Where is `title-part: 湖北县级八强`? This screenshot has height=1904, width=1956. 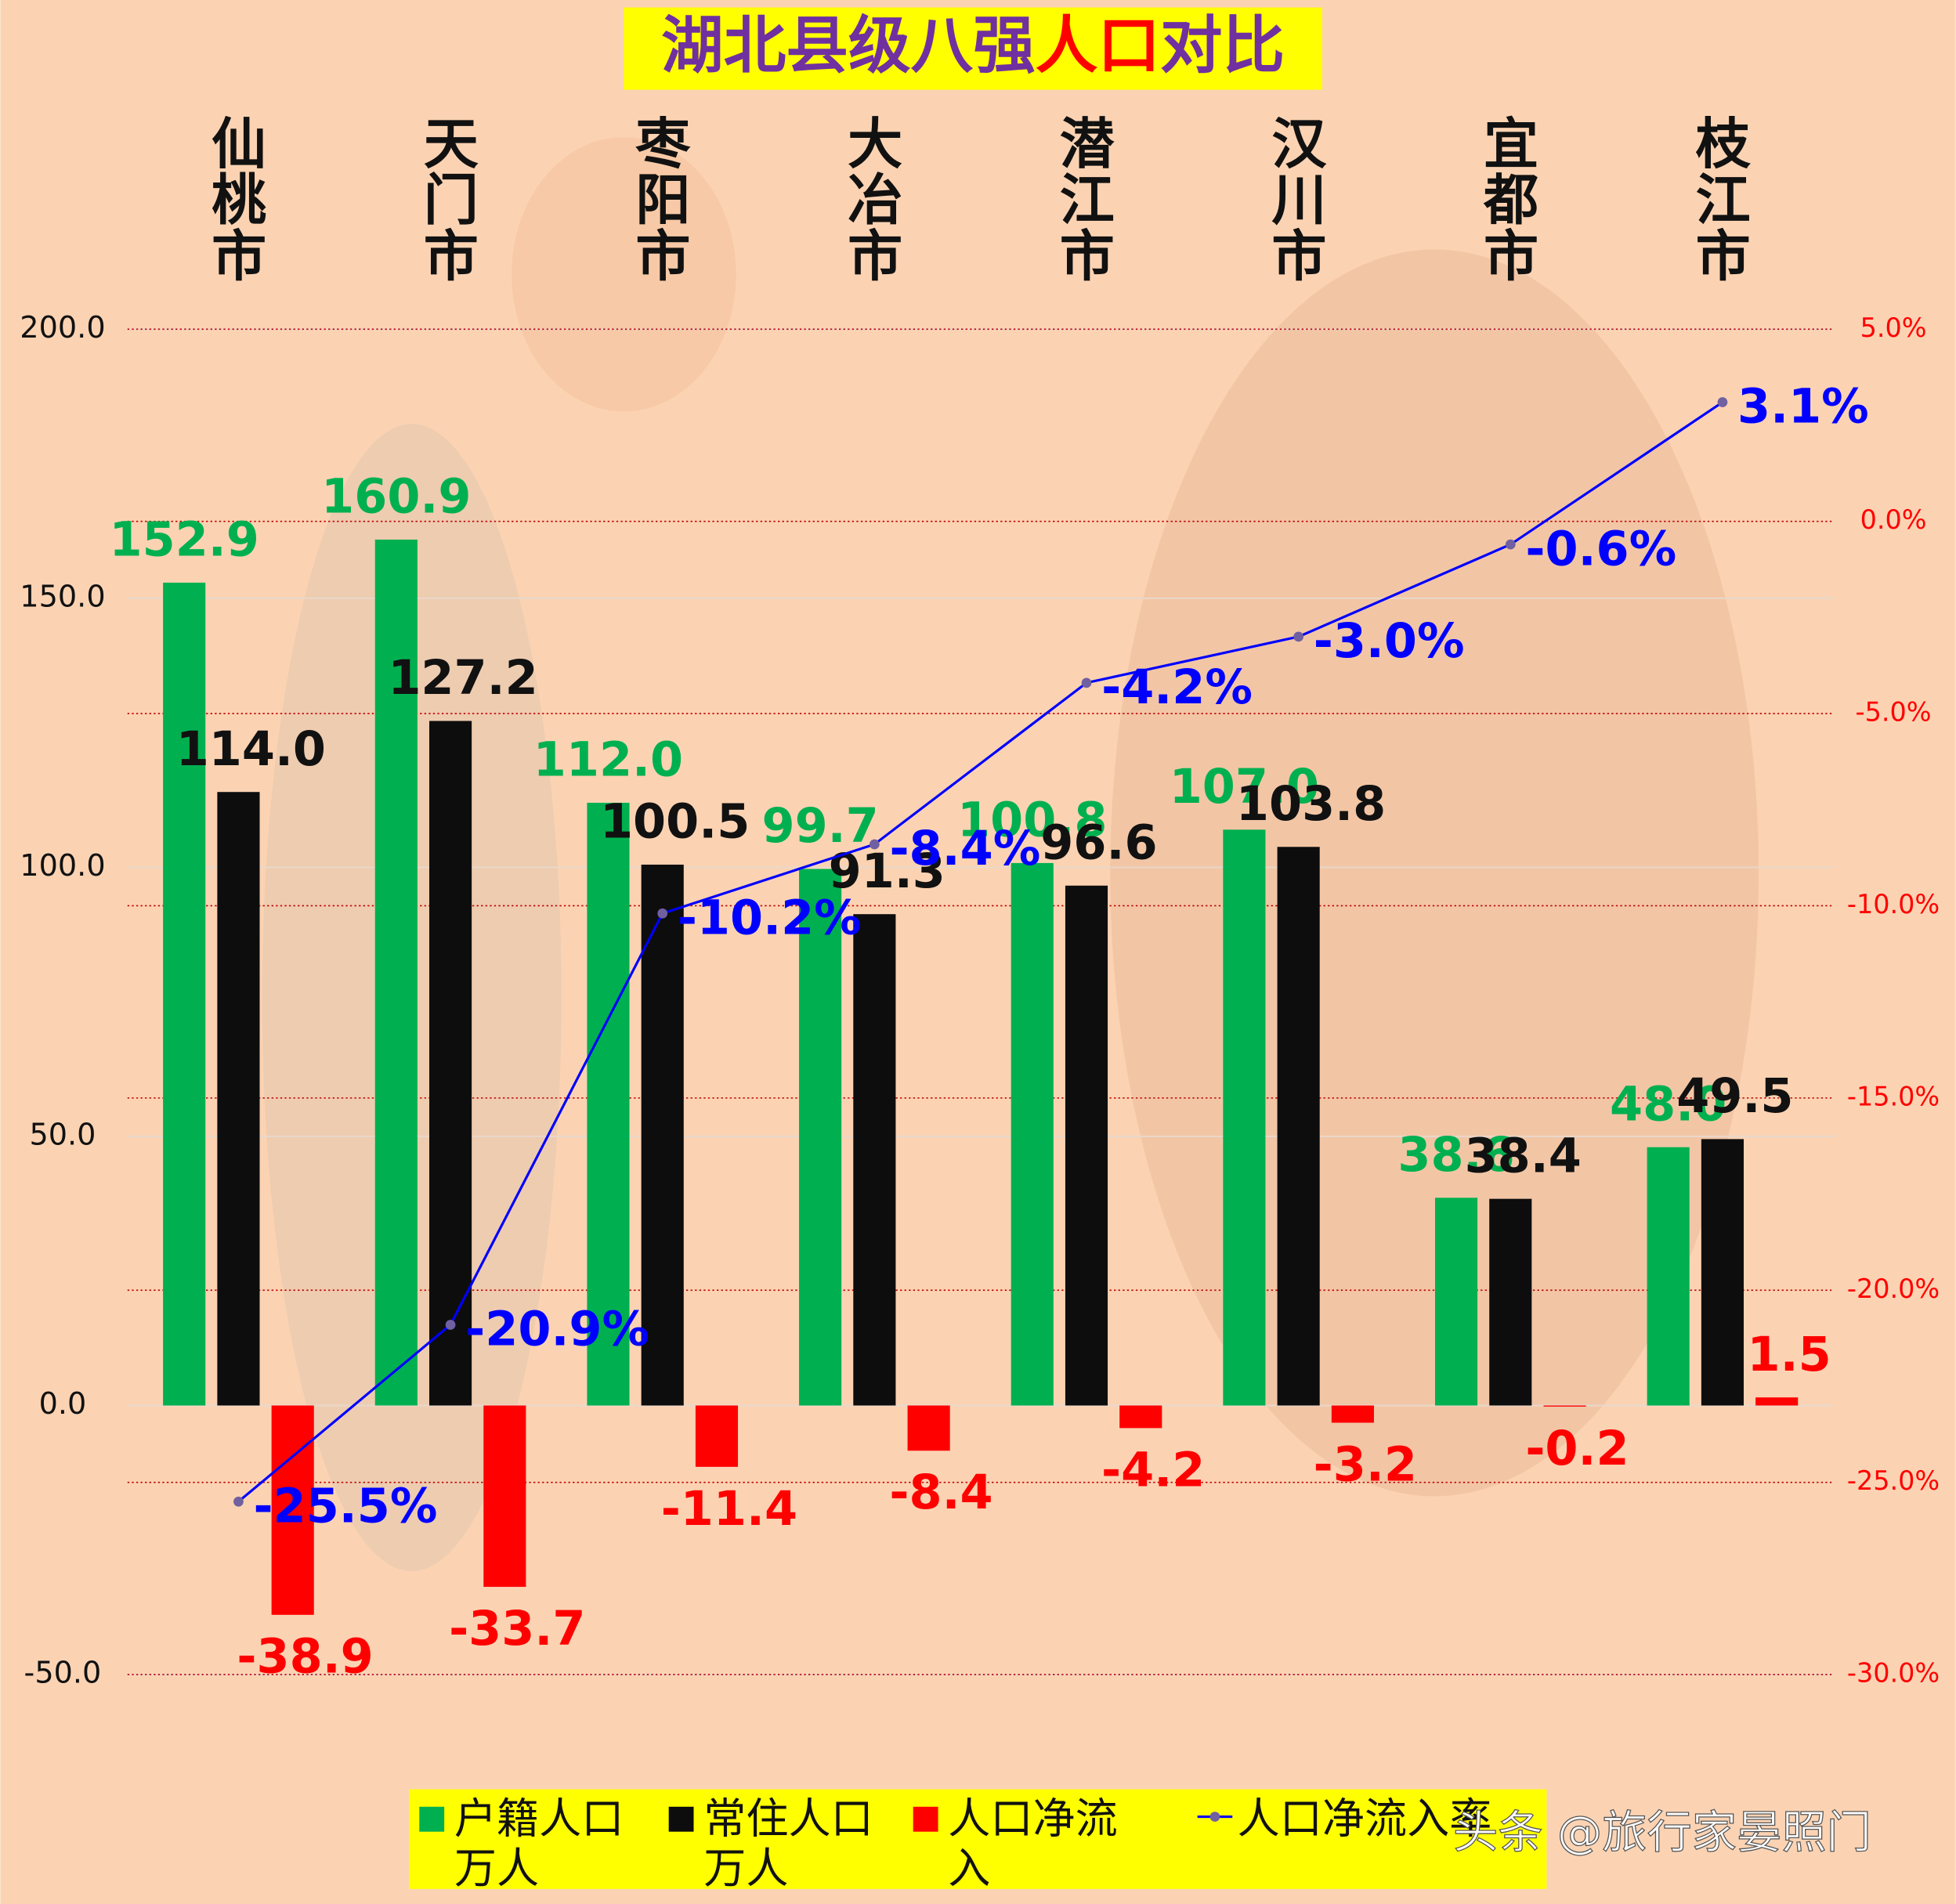 title-part: 湖北县级八强 is located at coordinates (848, 45).